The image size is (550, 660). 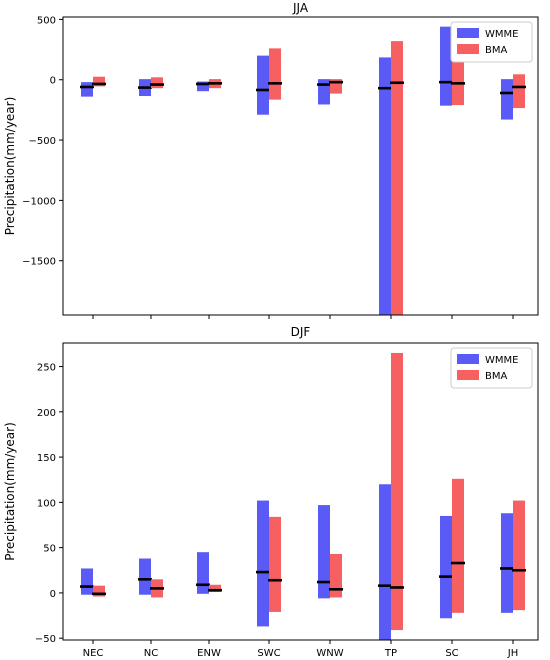 I want to click on y-tick-label: −500, so click(x=42, y=141).